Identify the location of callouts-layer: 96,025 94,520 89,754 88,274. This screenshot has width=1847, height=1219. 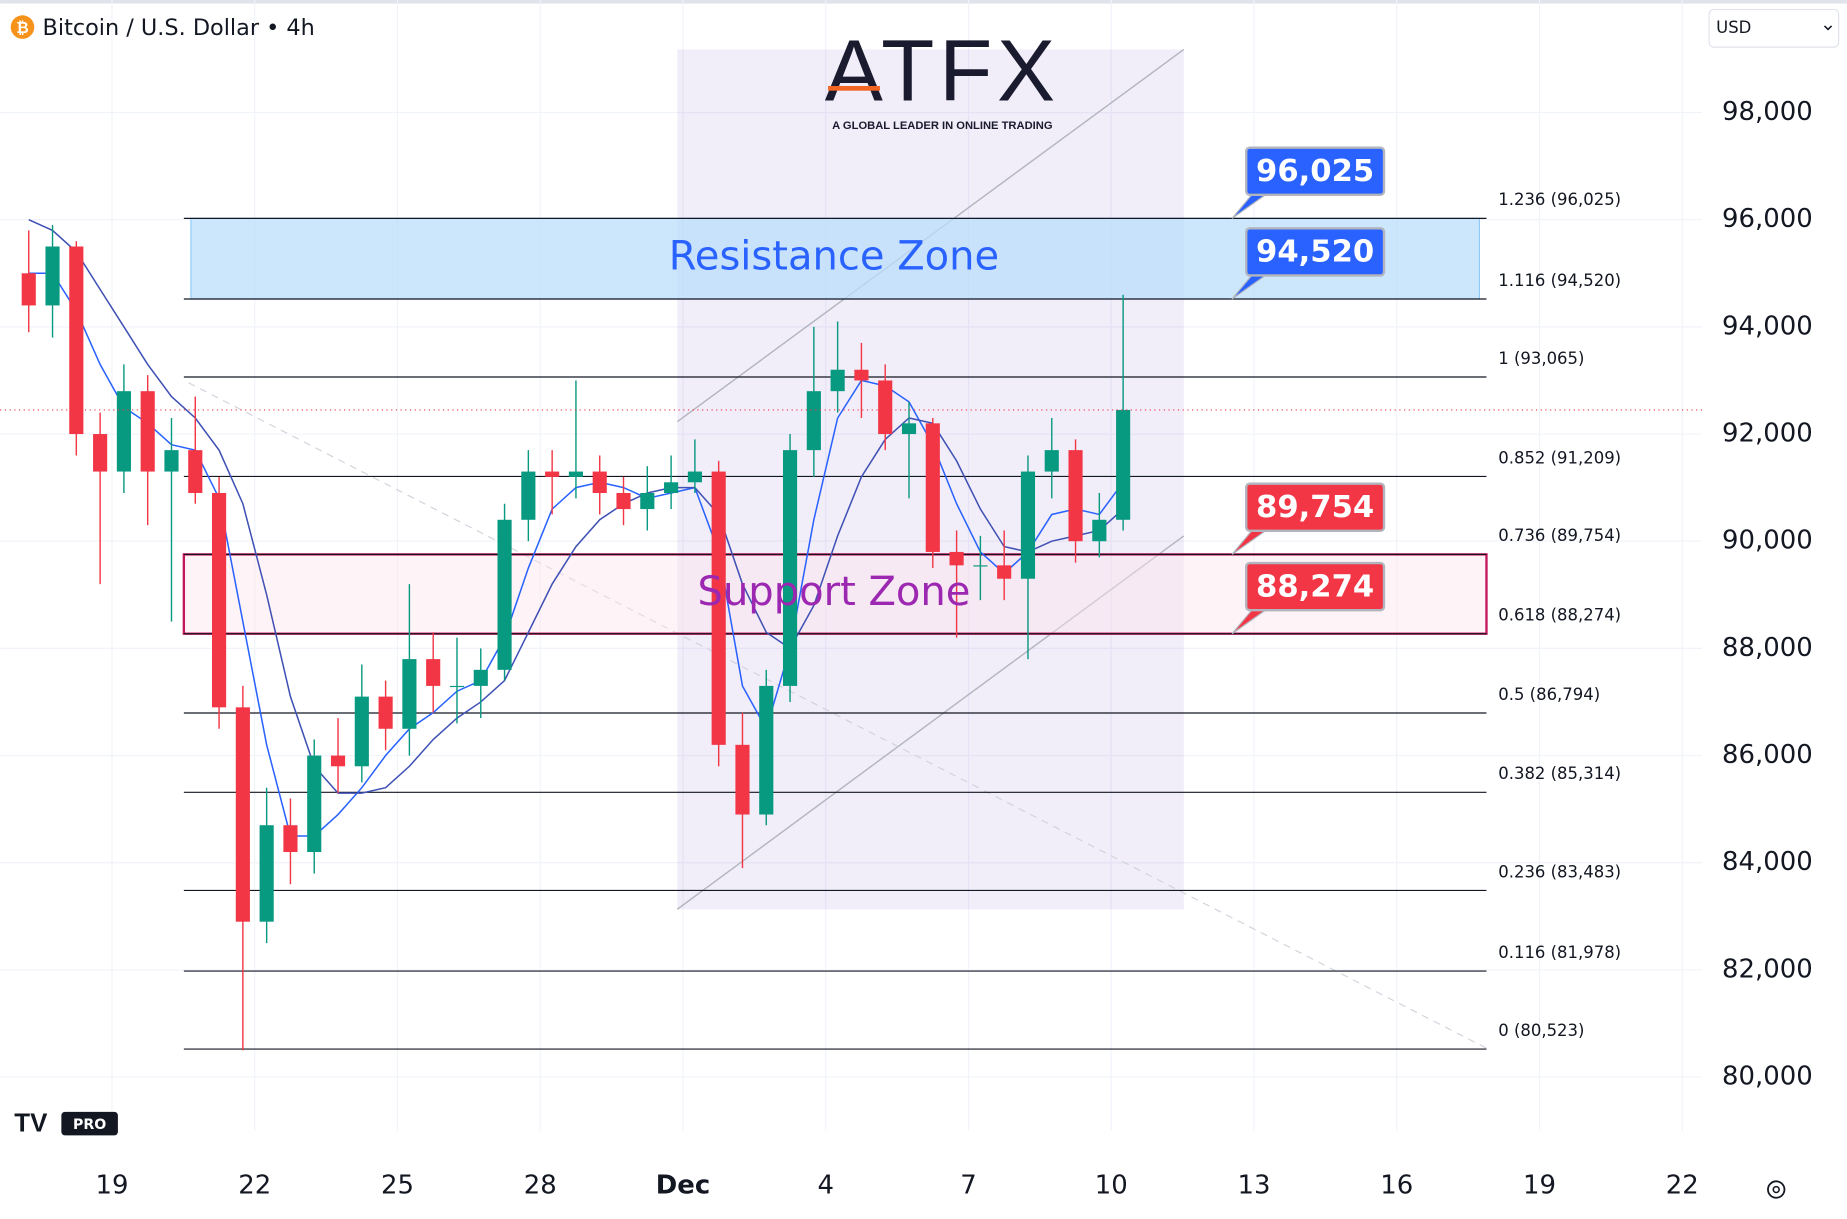
(1308, 390).